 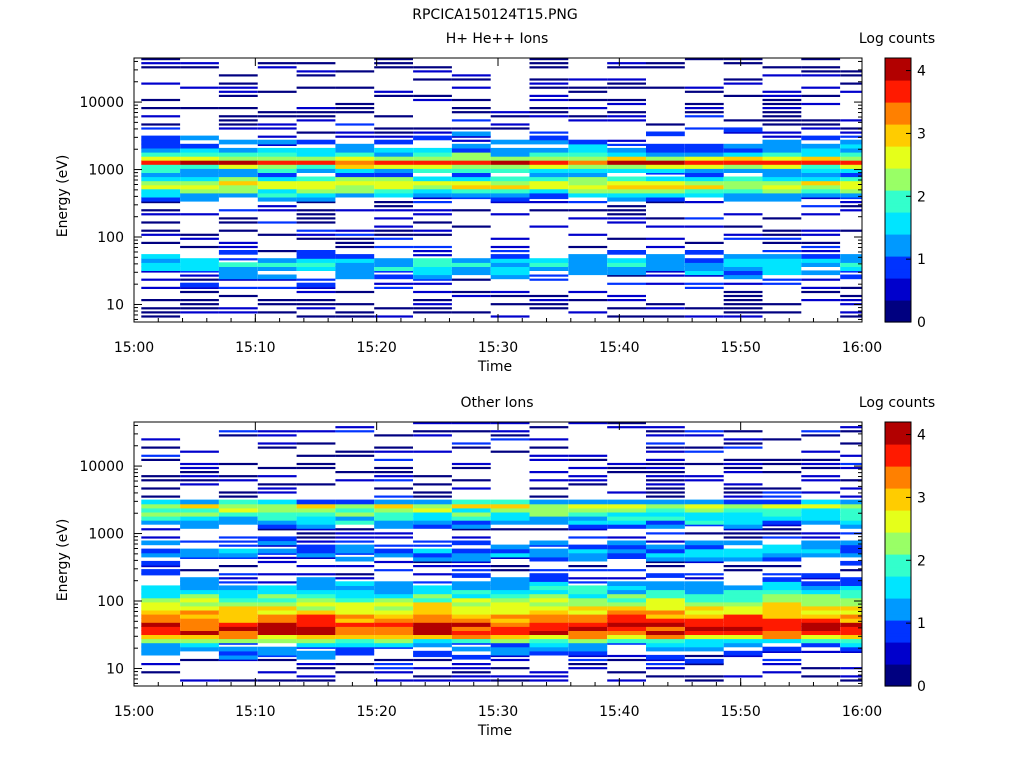 What do you see at coordinates (498, 712) in the screenshot?
I see `x-tick-label: 15:30` at bounding box center [498, 712].